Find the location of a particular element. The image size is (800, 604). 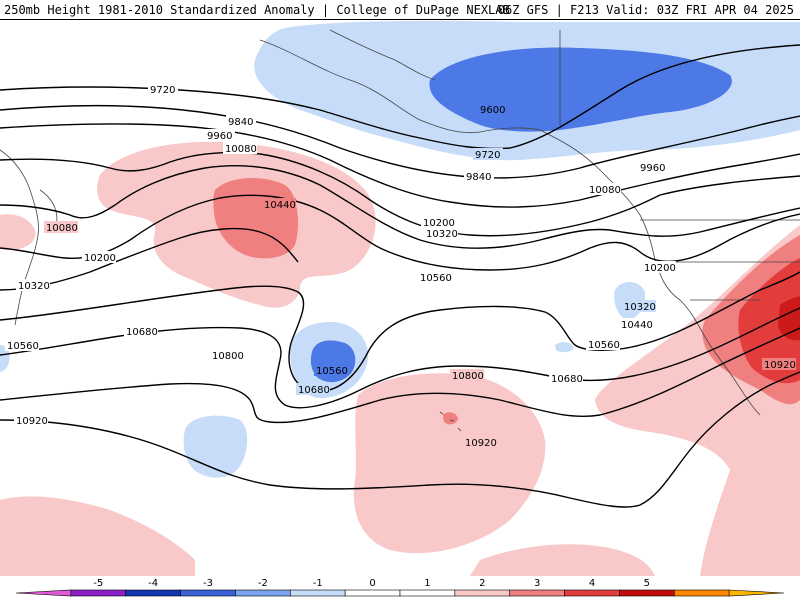

colorbar-scale: -5 -4 -3 -2 -1 0 1 2 3 4 5 is located at coordinates (400, 587).